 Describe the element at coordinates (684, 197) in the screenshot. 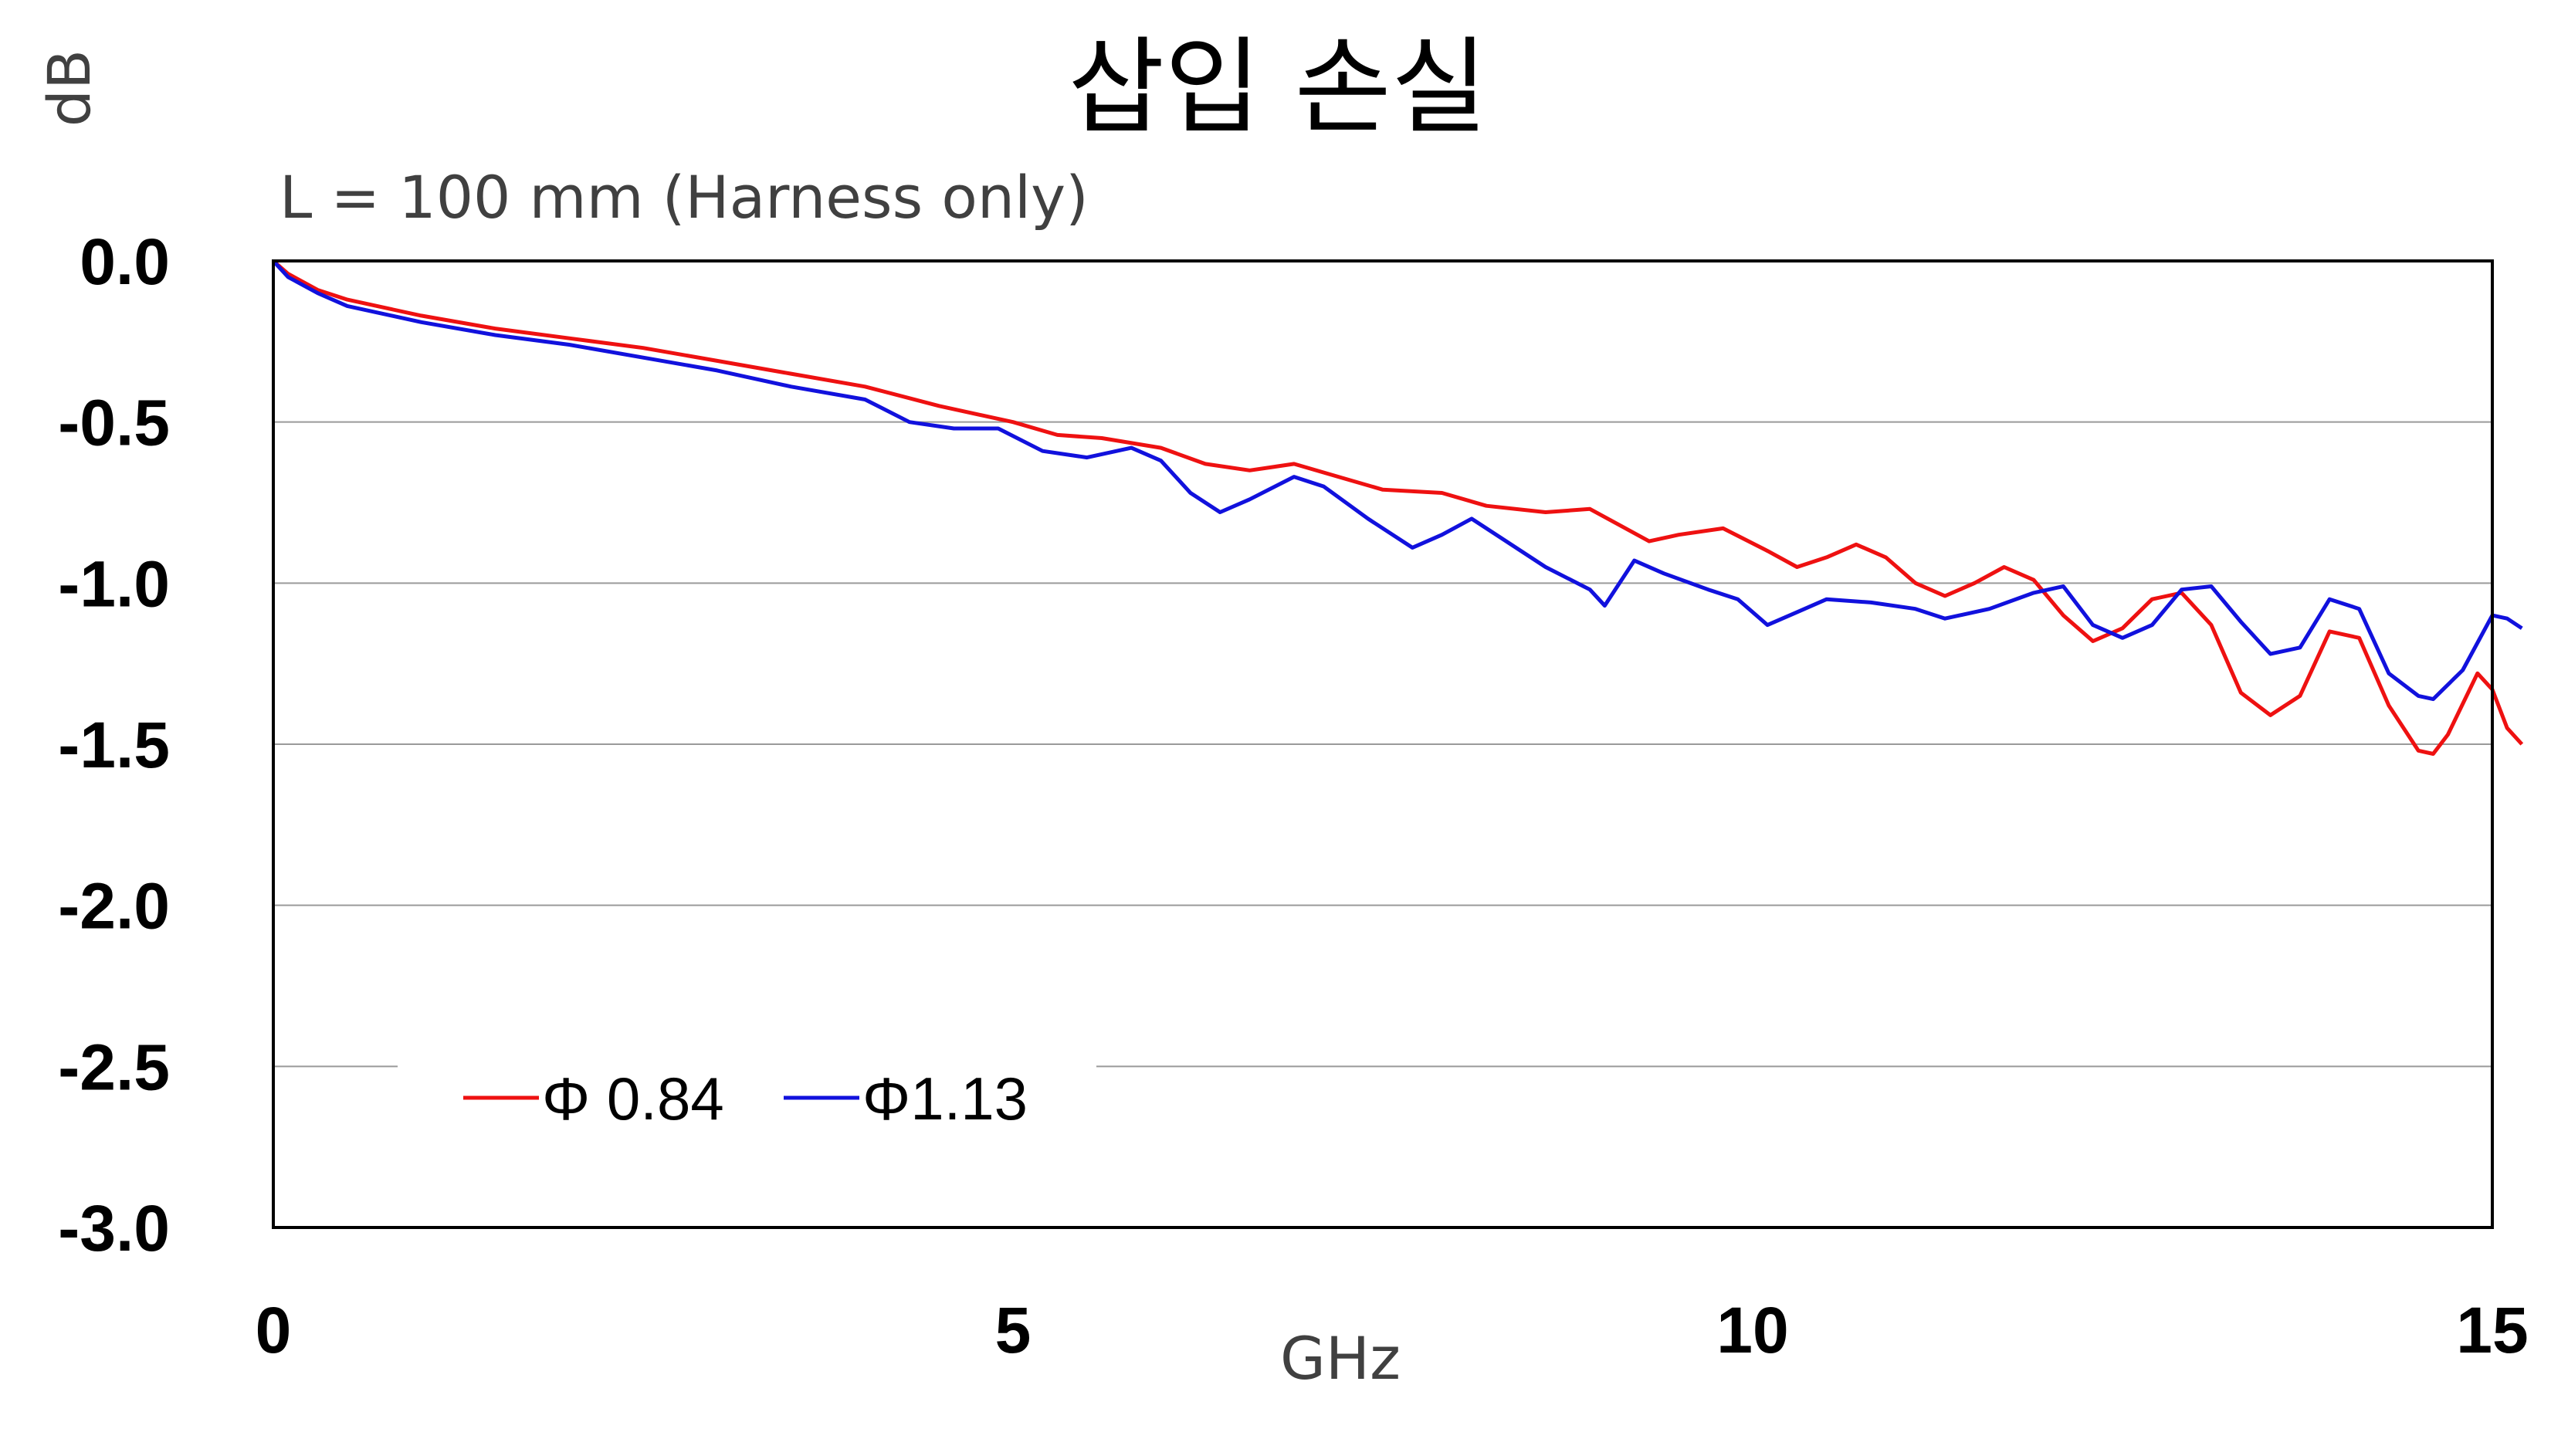

I see `chart-subtitle: L = 100 mm (Harness only)` at that location.